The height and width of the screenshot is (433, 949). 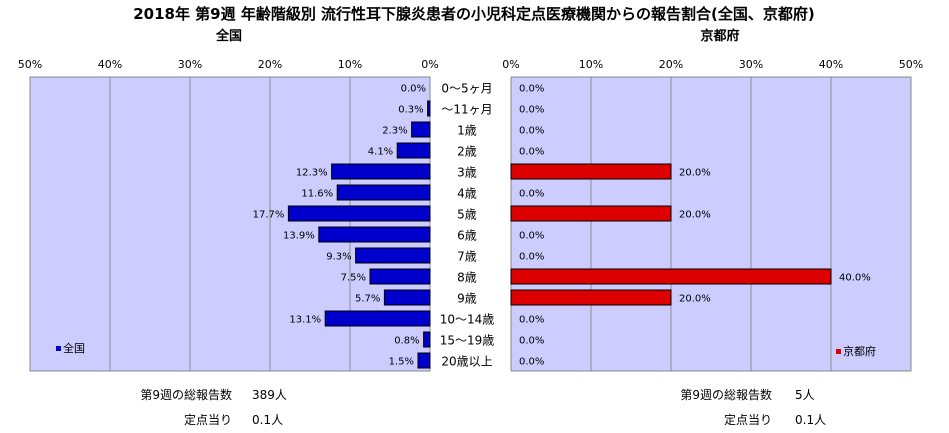 What do you see at coordinates (467, 194) in the screenshot?
I see `category-label: 4歳` at bounding box center [467, 194].